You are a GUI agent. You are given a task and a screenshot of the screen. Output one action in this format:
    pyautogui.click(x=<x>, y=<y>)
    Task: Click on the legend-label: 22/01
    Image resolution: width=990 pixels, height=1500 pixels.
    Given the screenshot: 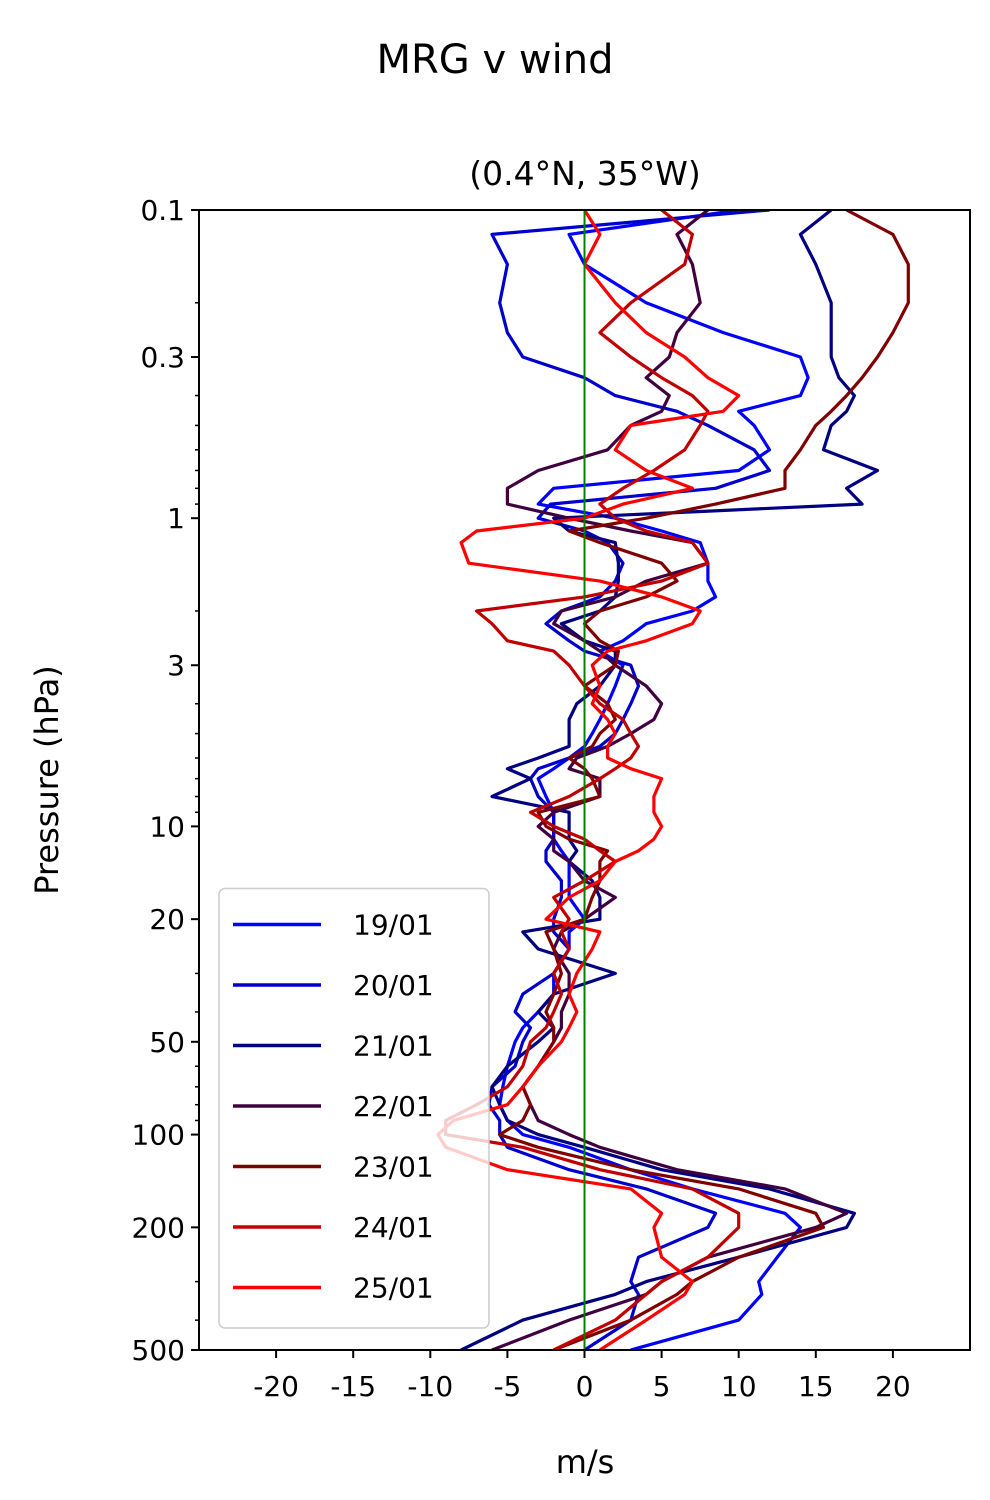 What is the action you would take?
    pyautogui.click(x=393, y=1106)
    